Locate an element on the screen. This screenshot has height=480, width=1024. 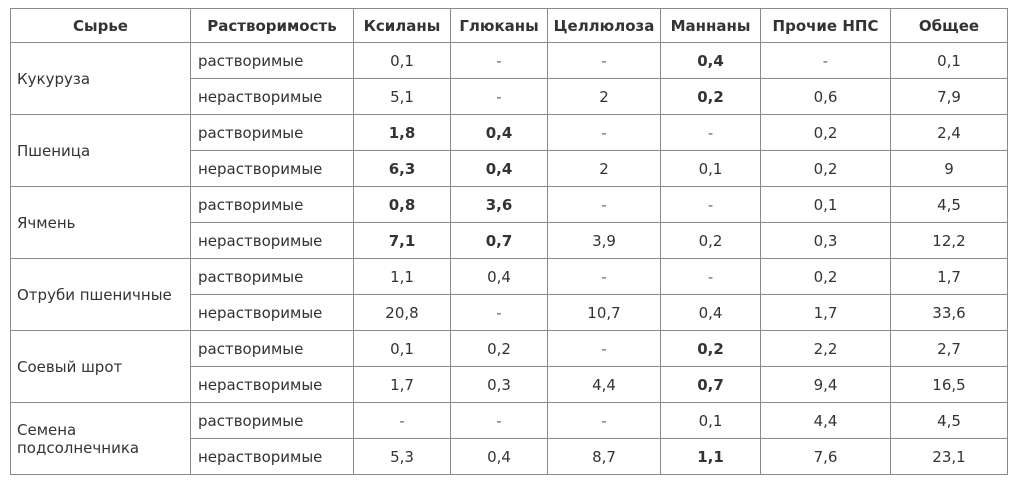
mannans-cell: 0,1 is located at coordinates (710, 420).